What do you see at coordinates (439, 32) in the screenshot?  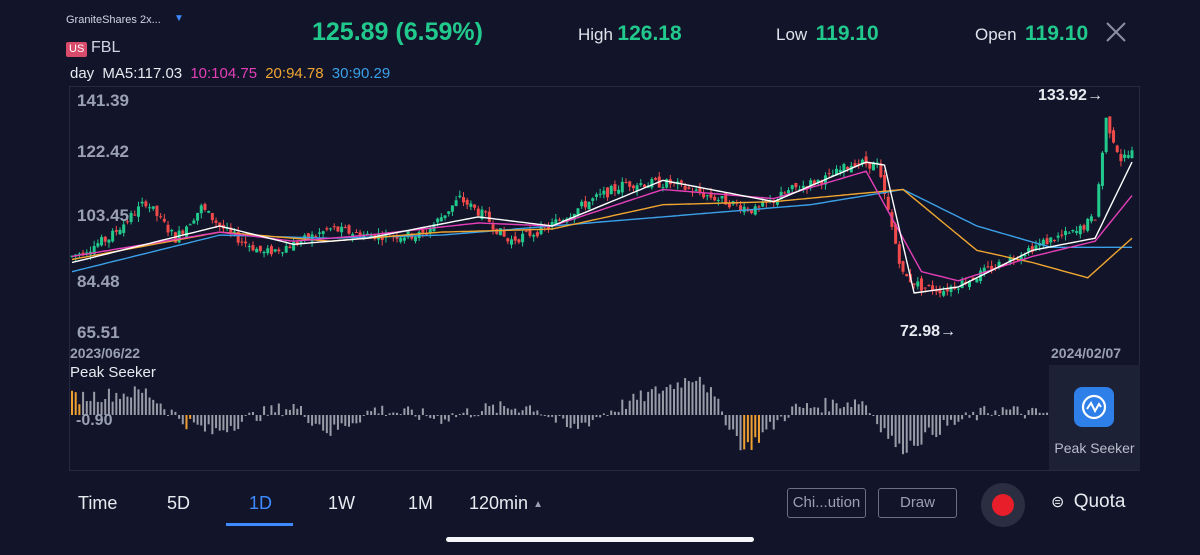 I see `change-percent: (6.59%)` at bounding box center [439, 32].